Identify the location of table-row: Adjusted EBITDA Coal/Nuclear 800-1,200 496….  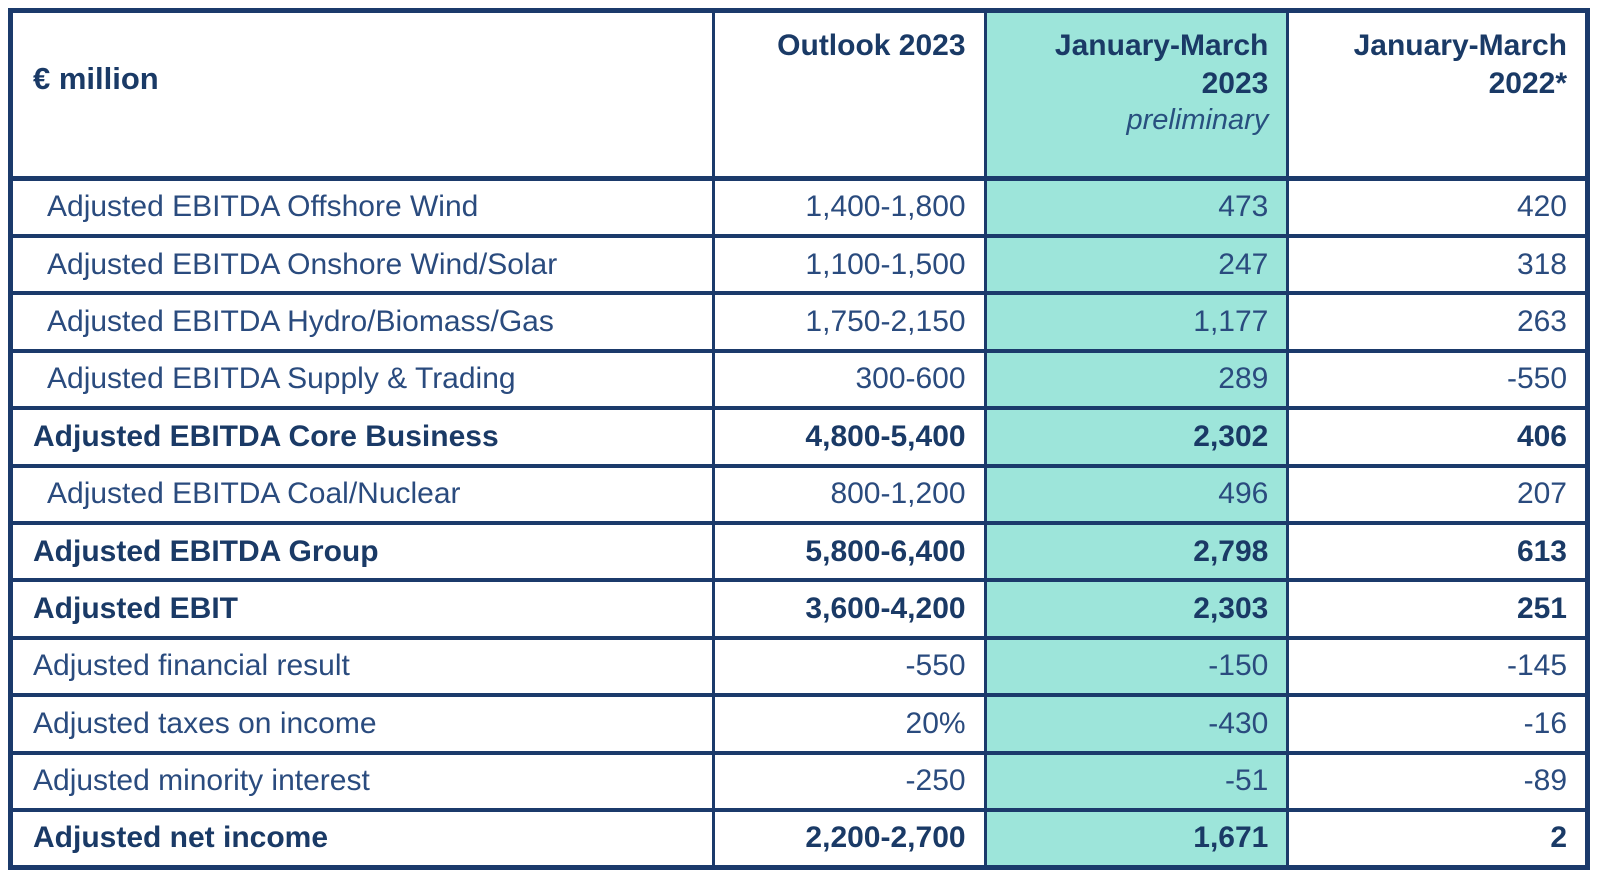
(798, 494).